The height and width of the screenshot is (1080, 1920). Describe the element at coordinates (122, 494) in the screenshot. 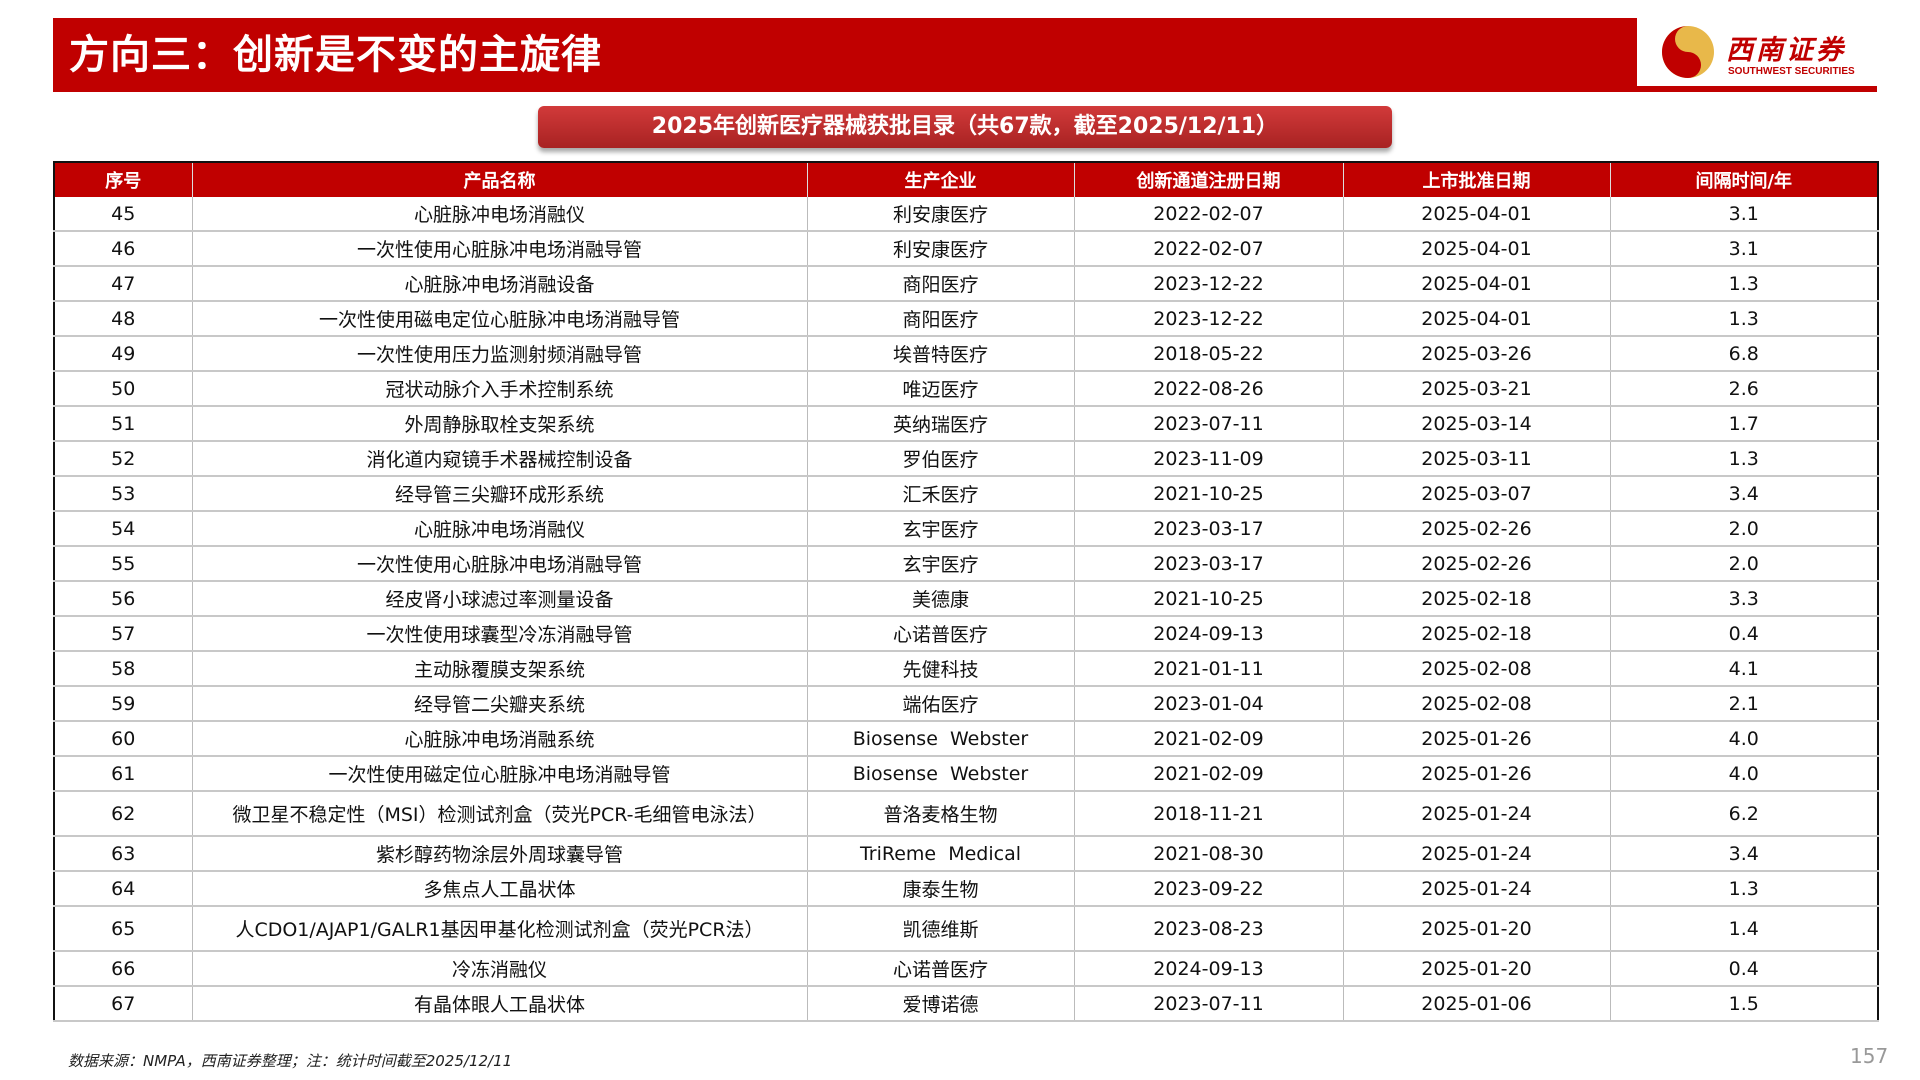

I see `table-cell: 53` at that location.